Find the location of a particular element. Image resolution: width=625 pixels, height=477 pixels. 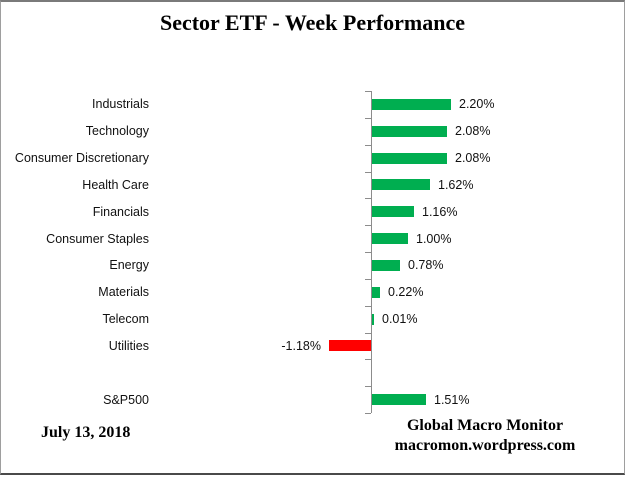

date-label: July 13, 2018 is located at coordinates (86, 432).